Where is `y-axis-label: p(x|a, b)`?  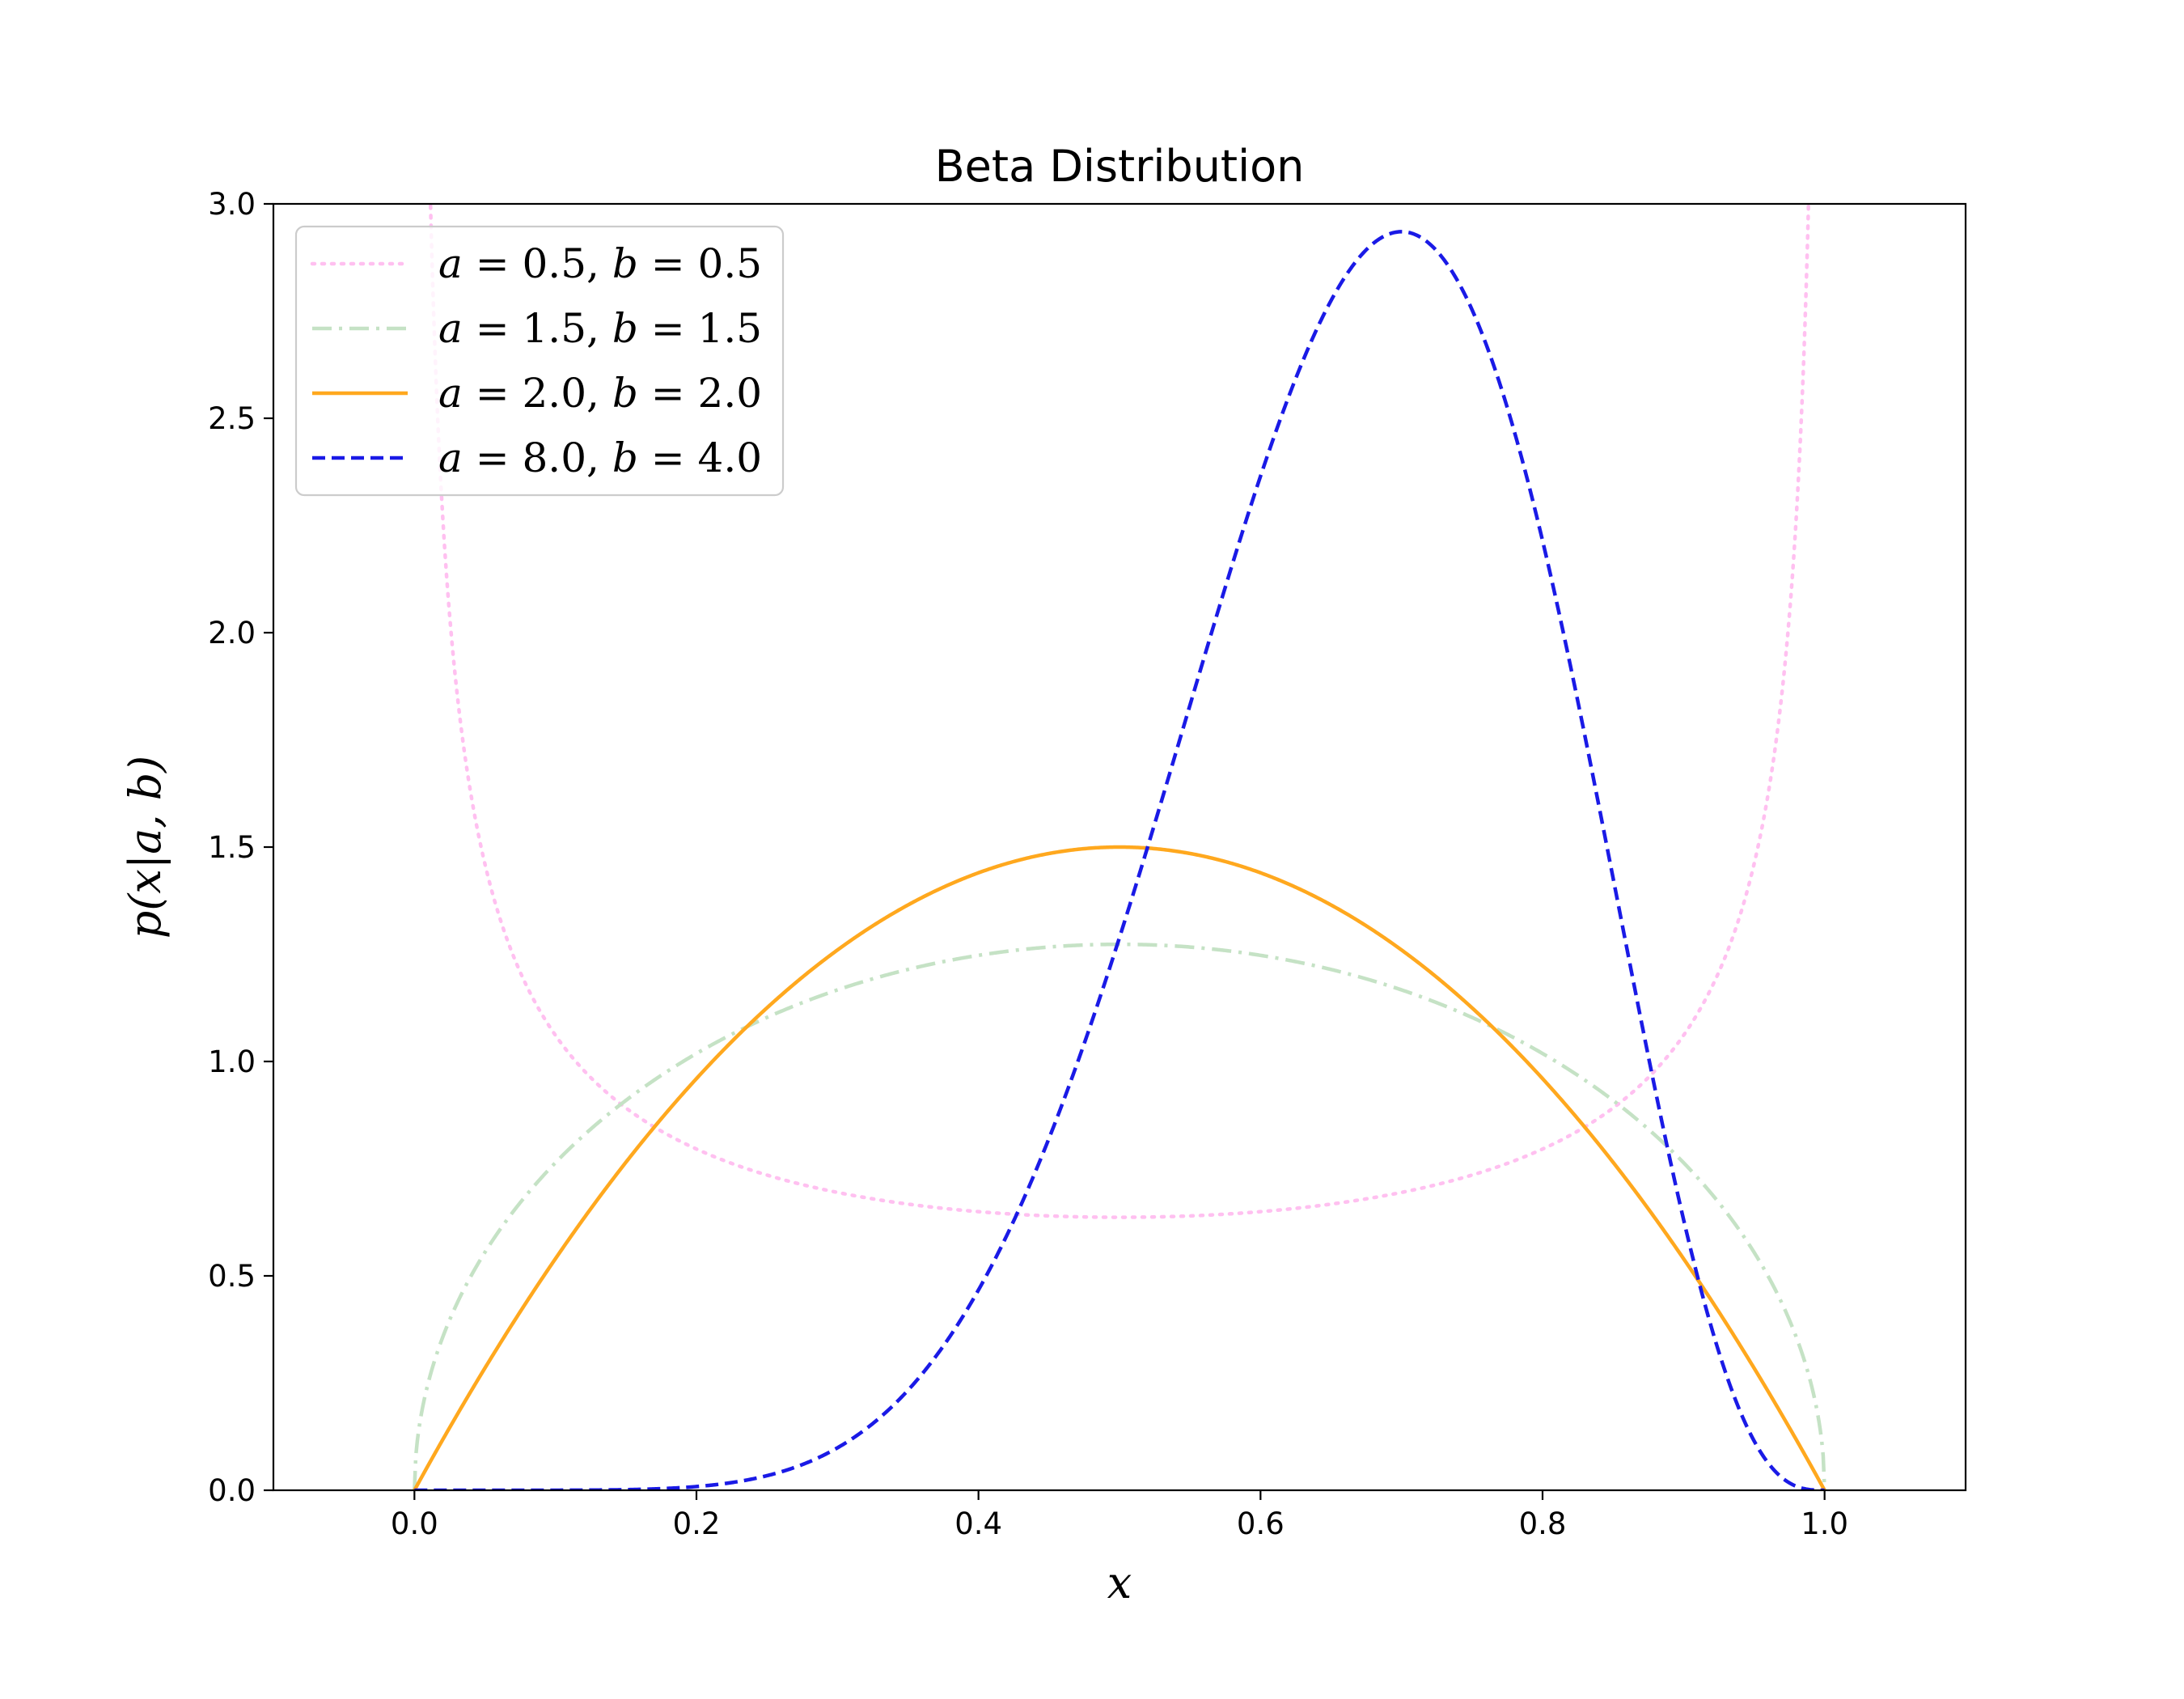
y-axis-label: p(x|a, b) is located at coordinates (145, 847).